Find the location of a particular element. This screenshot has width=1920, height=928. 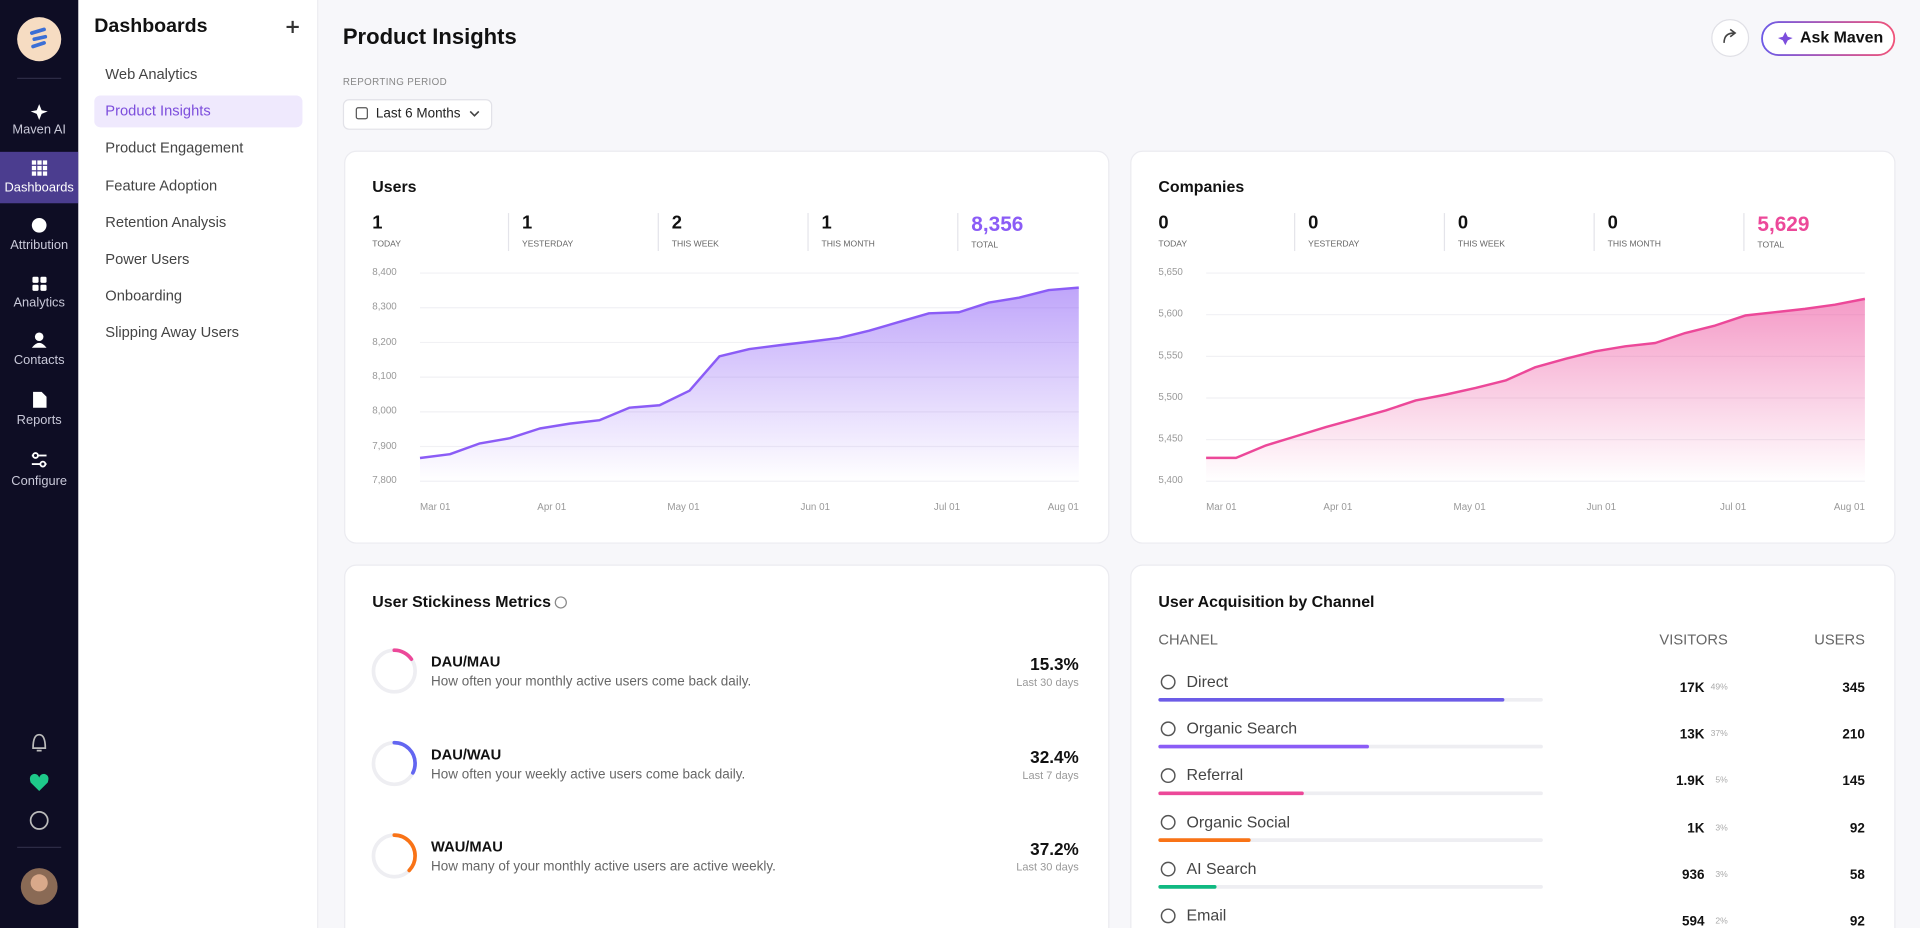

icon-calendar is located at coordinates (361, 113).